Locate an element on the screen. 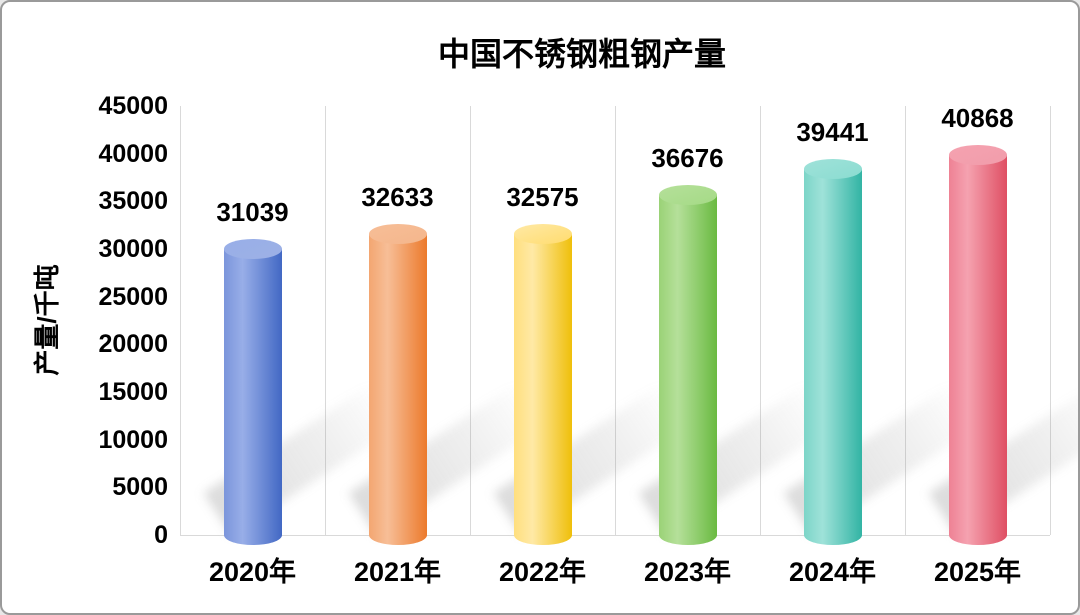  cylinder-bar-2020年 is located at coordinates (252, 392).